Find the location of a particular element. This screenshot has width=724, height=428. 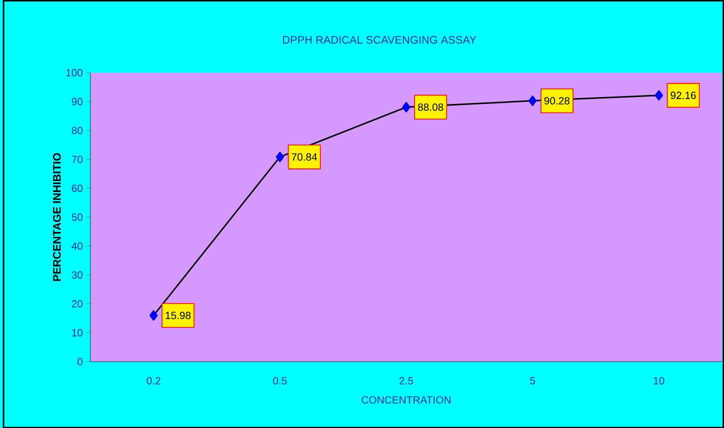

y-tick-label: 50 is located at coordinates (77, 217).